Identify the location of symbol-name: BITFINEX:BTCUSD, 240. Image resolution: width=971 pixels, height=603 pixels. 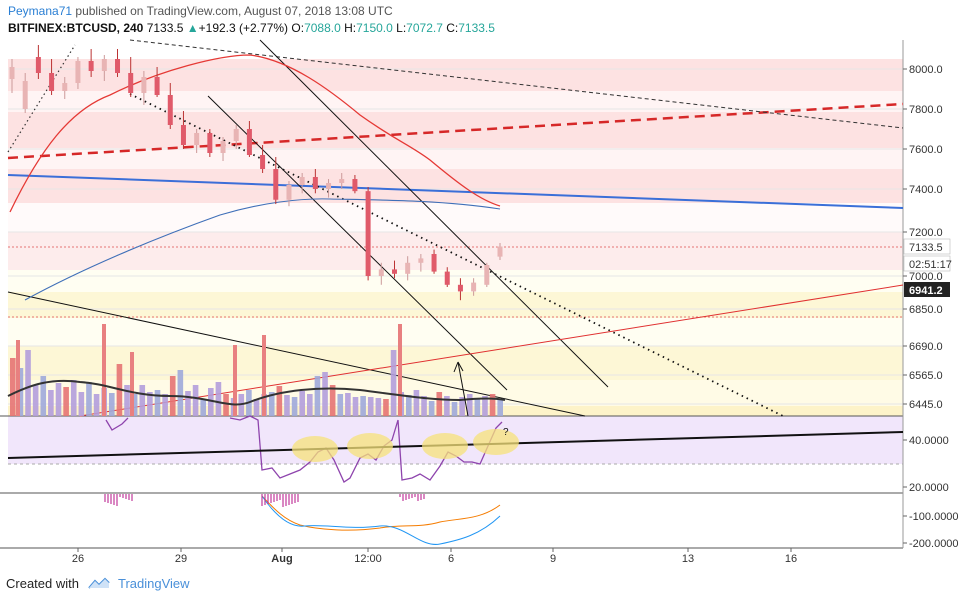
(76, 28).